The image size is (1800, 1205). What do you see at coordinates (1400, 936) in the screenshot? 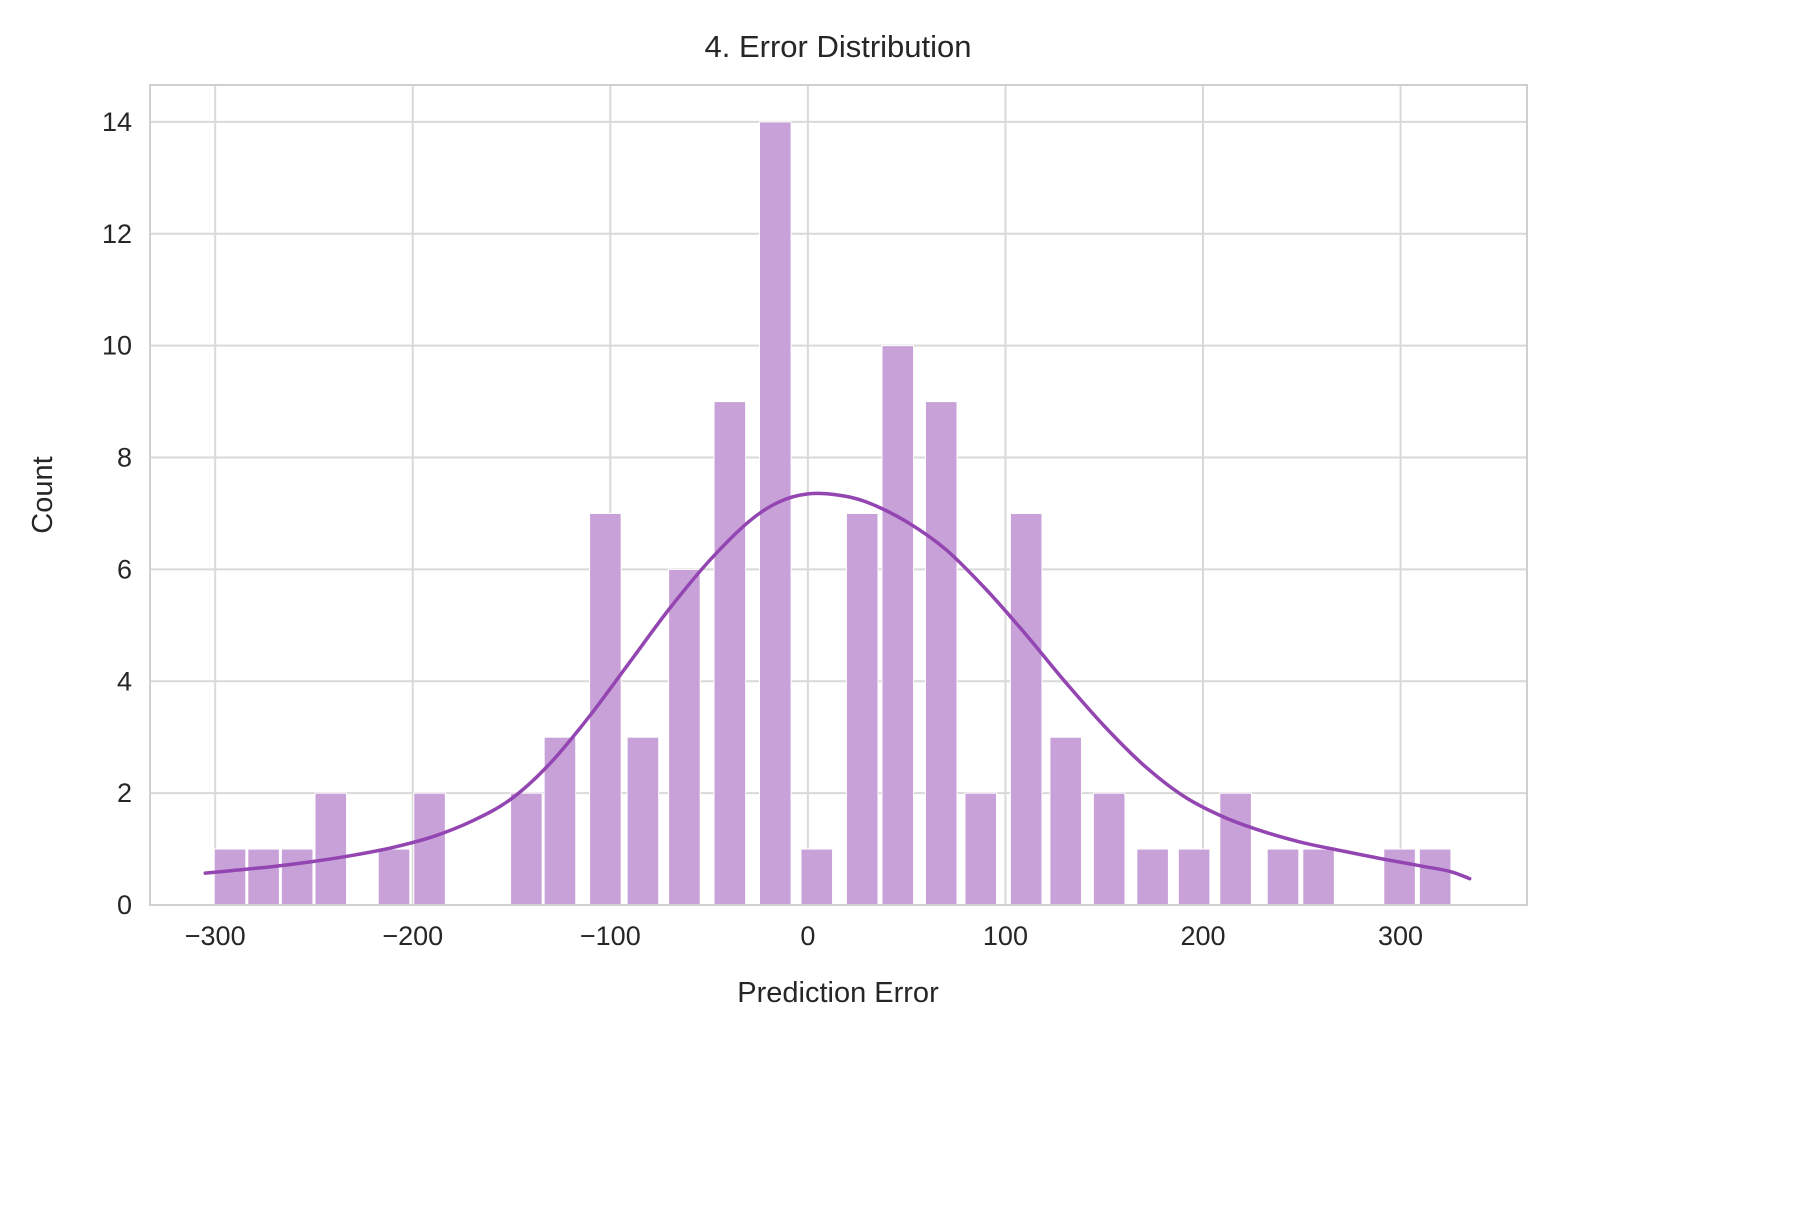
I see `x-tick-label: 300` at bounding box center [1400, 936].